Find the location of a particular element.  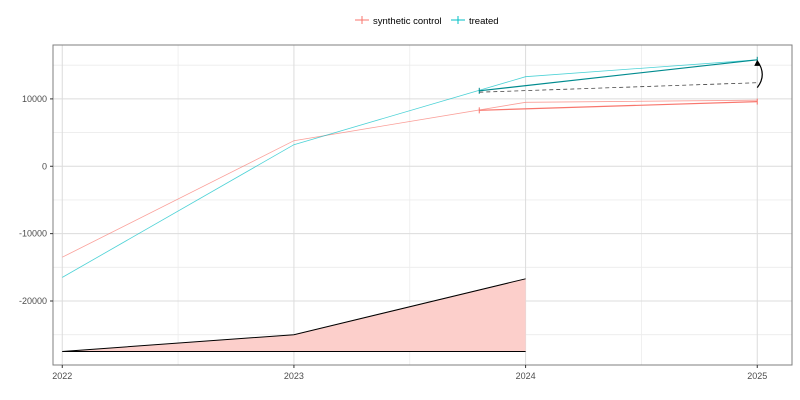

x-tick-label: 2023 is located at coordinates (294, 376).